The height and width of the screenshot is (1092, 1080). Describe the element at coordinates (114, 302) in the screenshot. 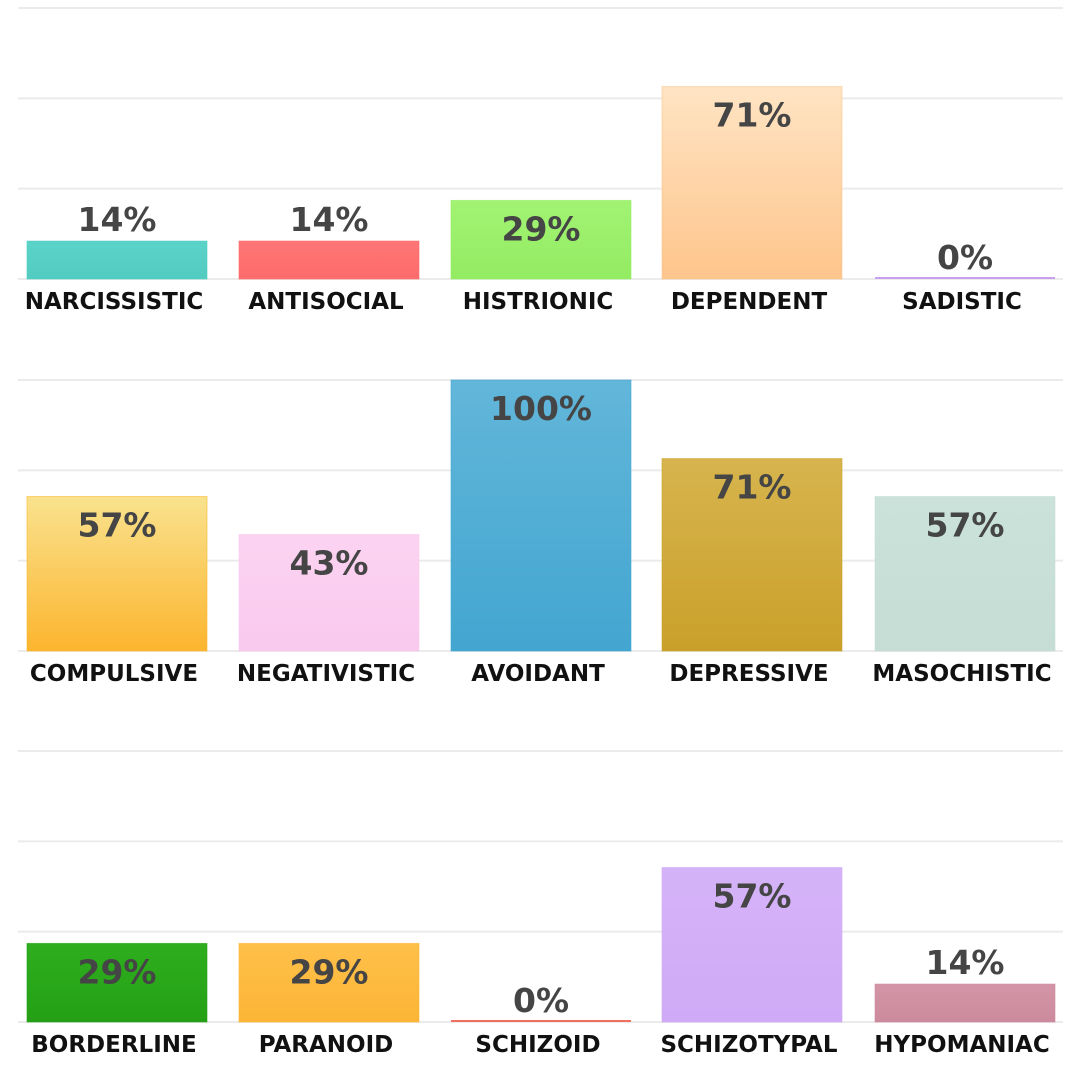

I see `category-label: NARCISSISTIC` at that location.